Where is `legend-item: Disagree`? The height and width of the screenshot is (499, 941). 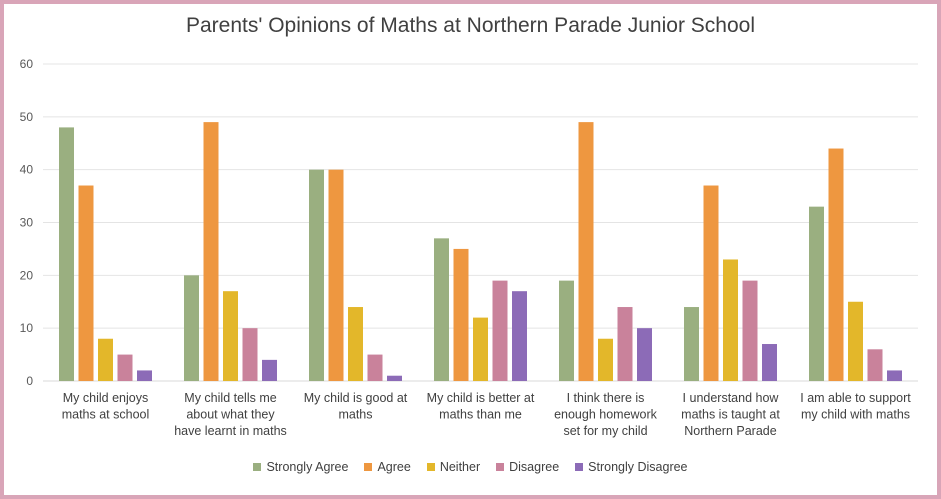
legend-item: Disagree is located at coordinates (527, 467).